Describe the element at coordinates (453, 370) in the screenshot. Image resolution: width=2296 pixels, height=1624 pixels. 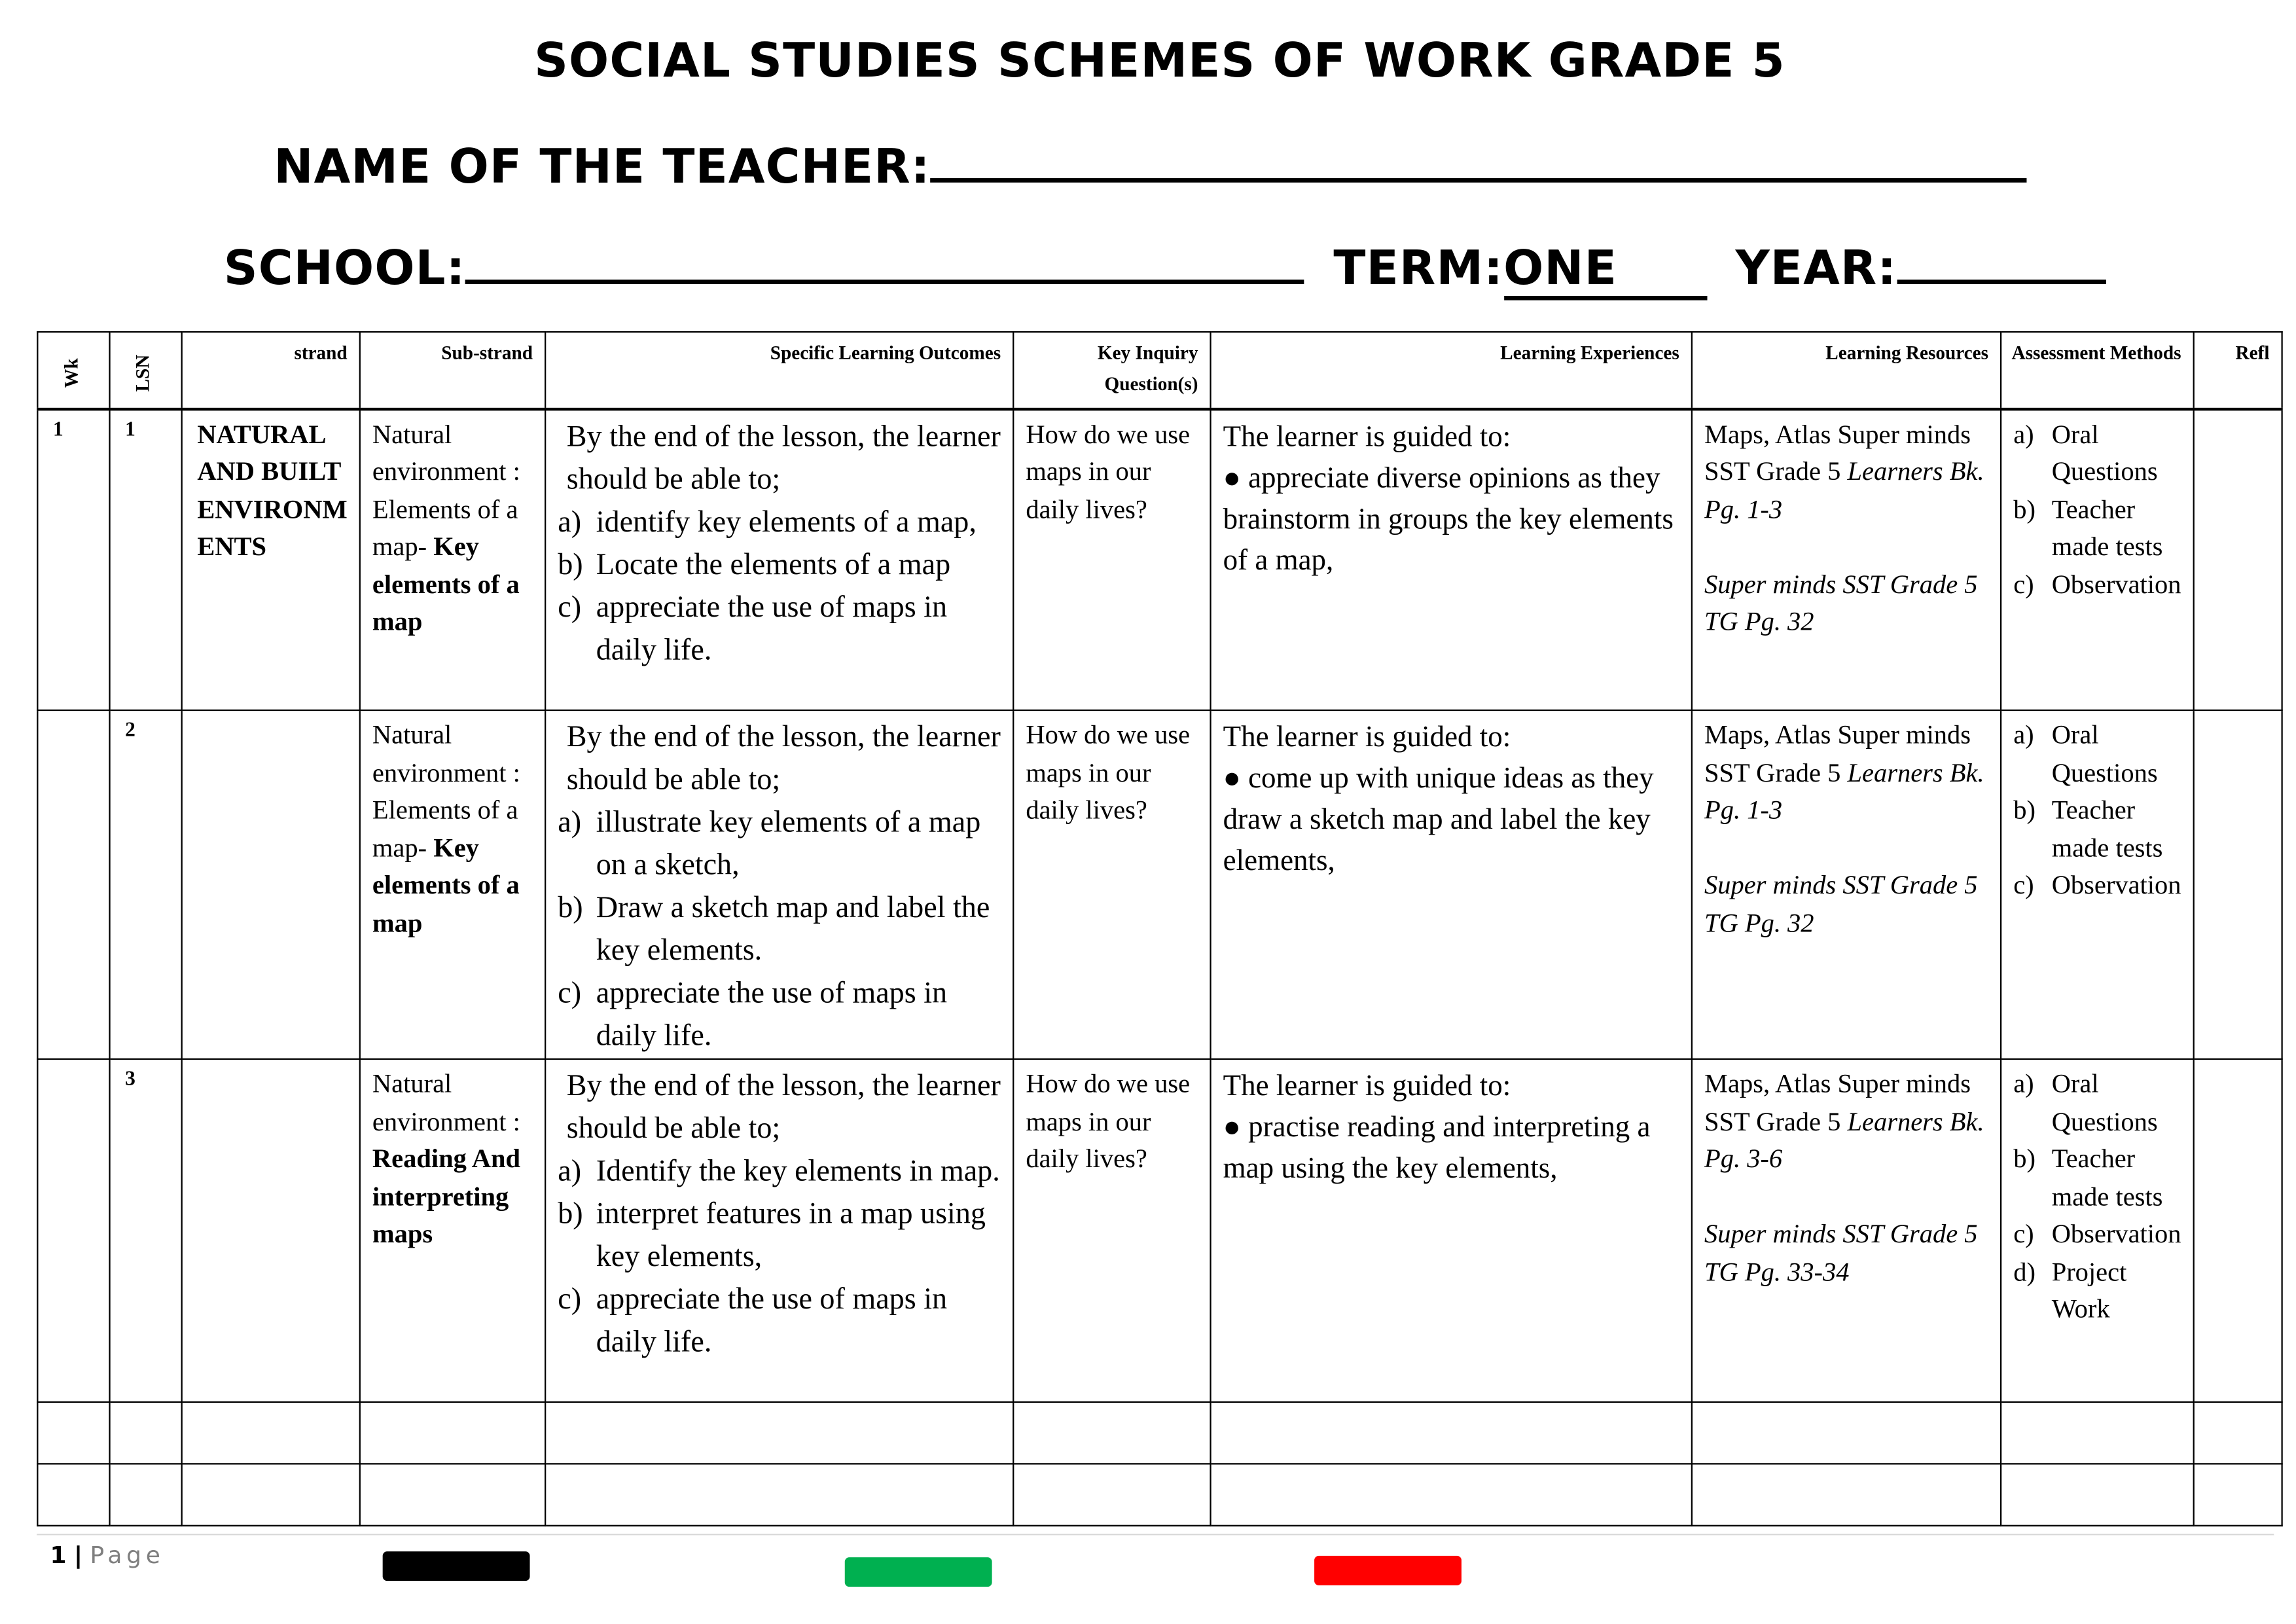
I see `col-sub-strand: Sub-strand` at that location.